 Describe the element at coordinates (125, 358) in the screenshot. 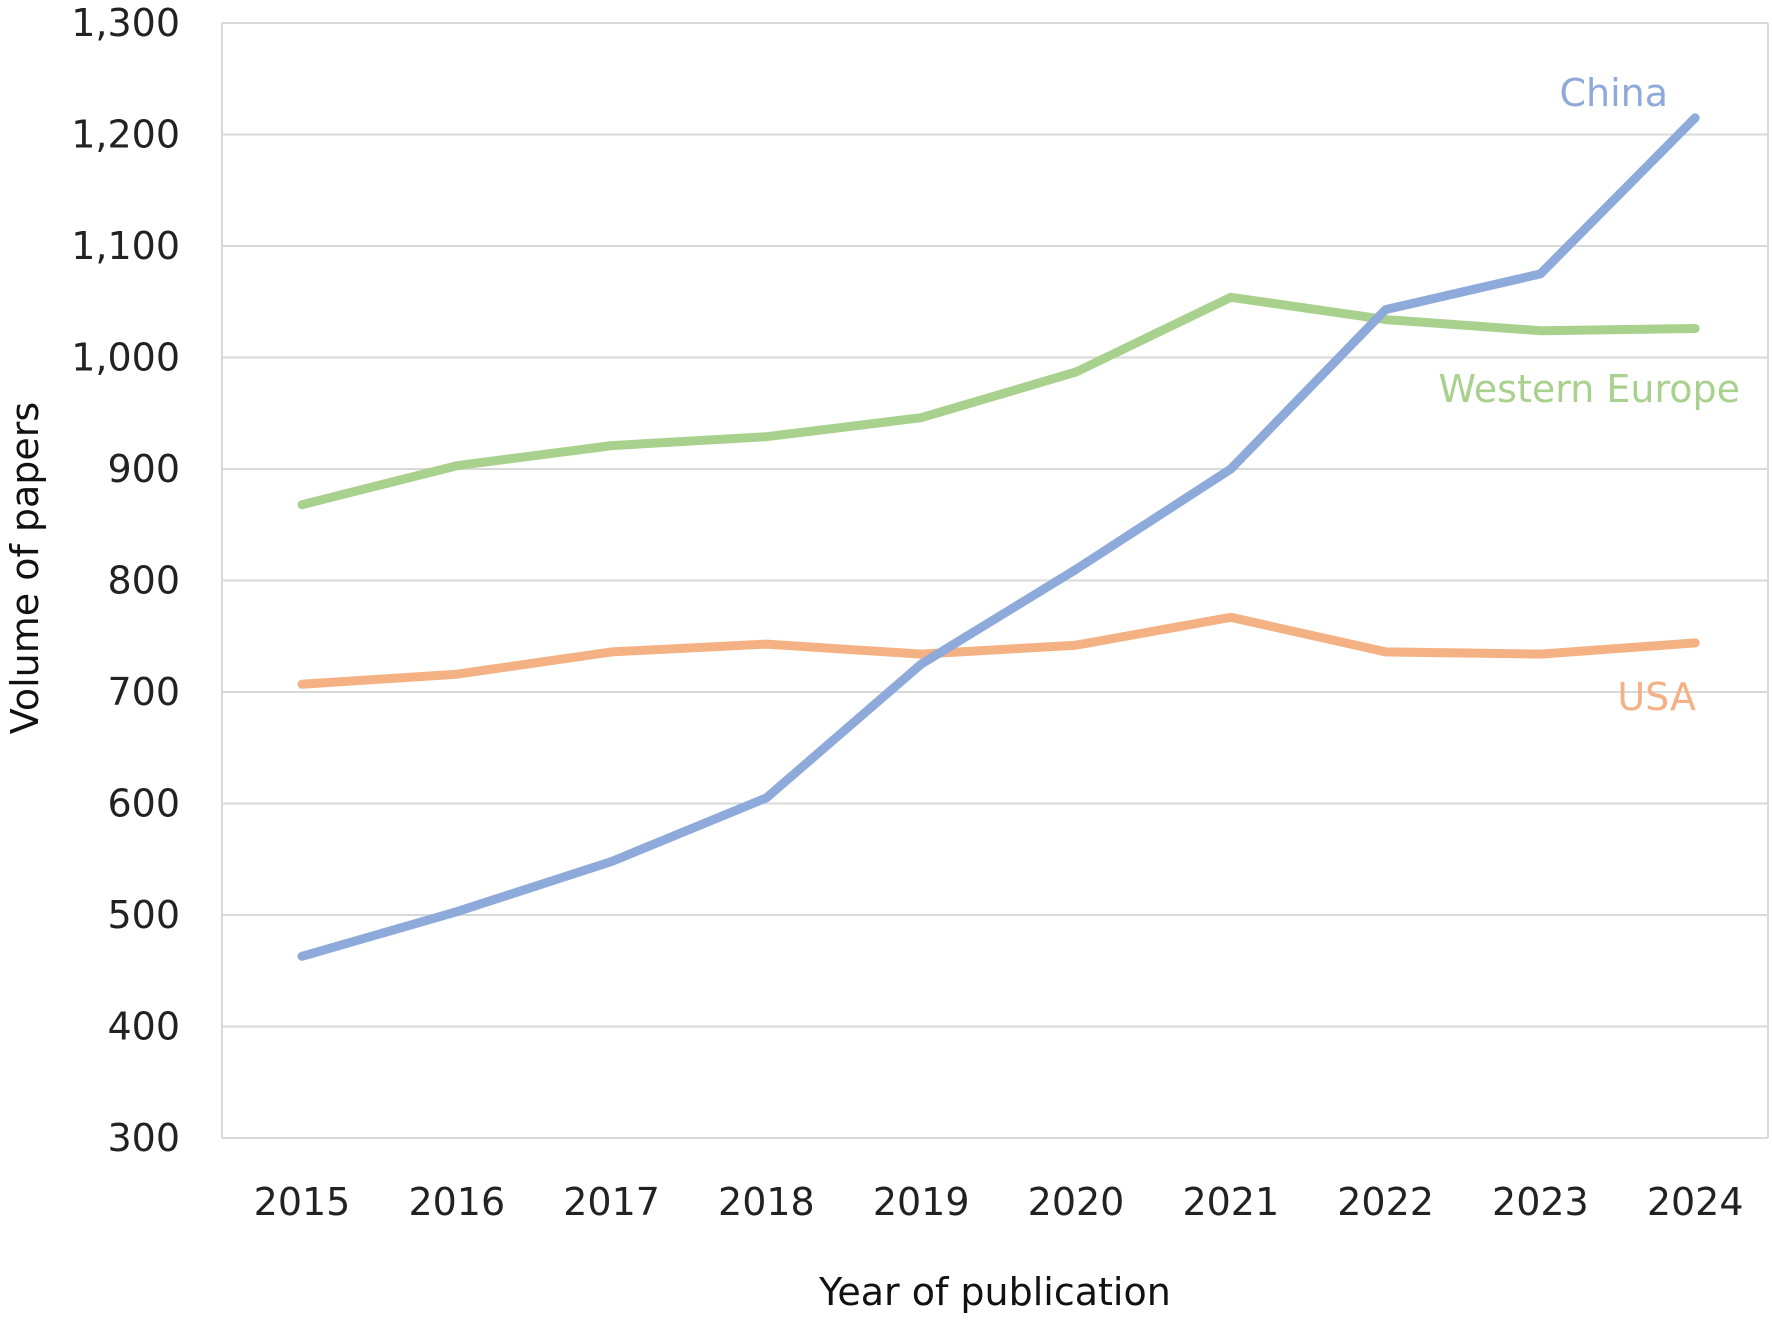

I see `y-tick-label: 1,000` at that location.